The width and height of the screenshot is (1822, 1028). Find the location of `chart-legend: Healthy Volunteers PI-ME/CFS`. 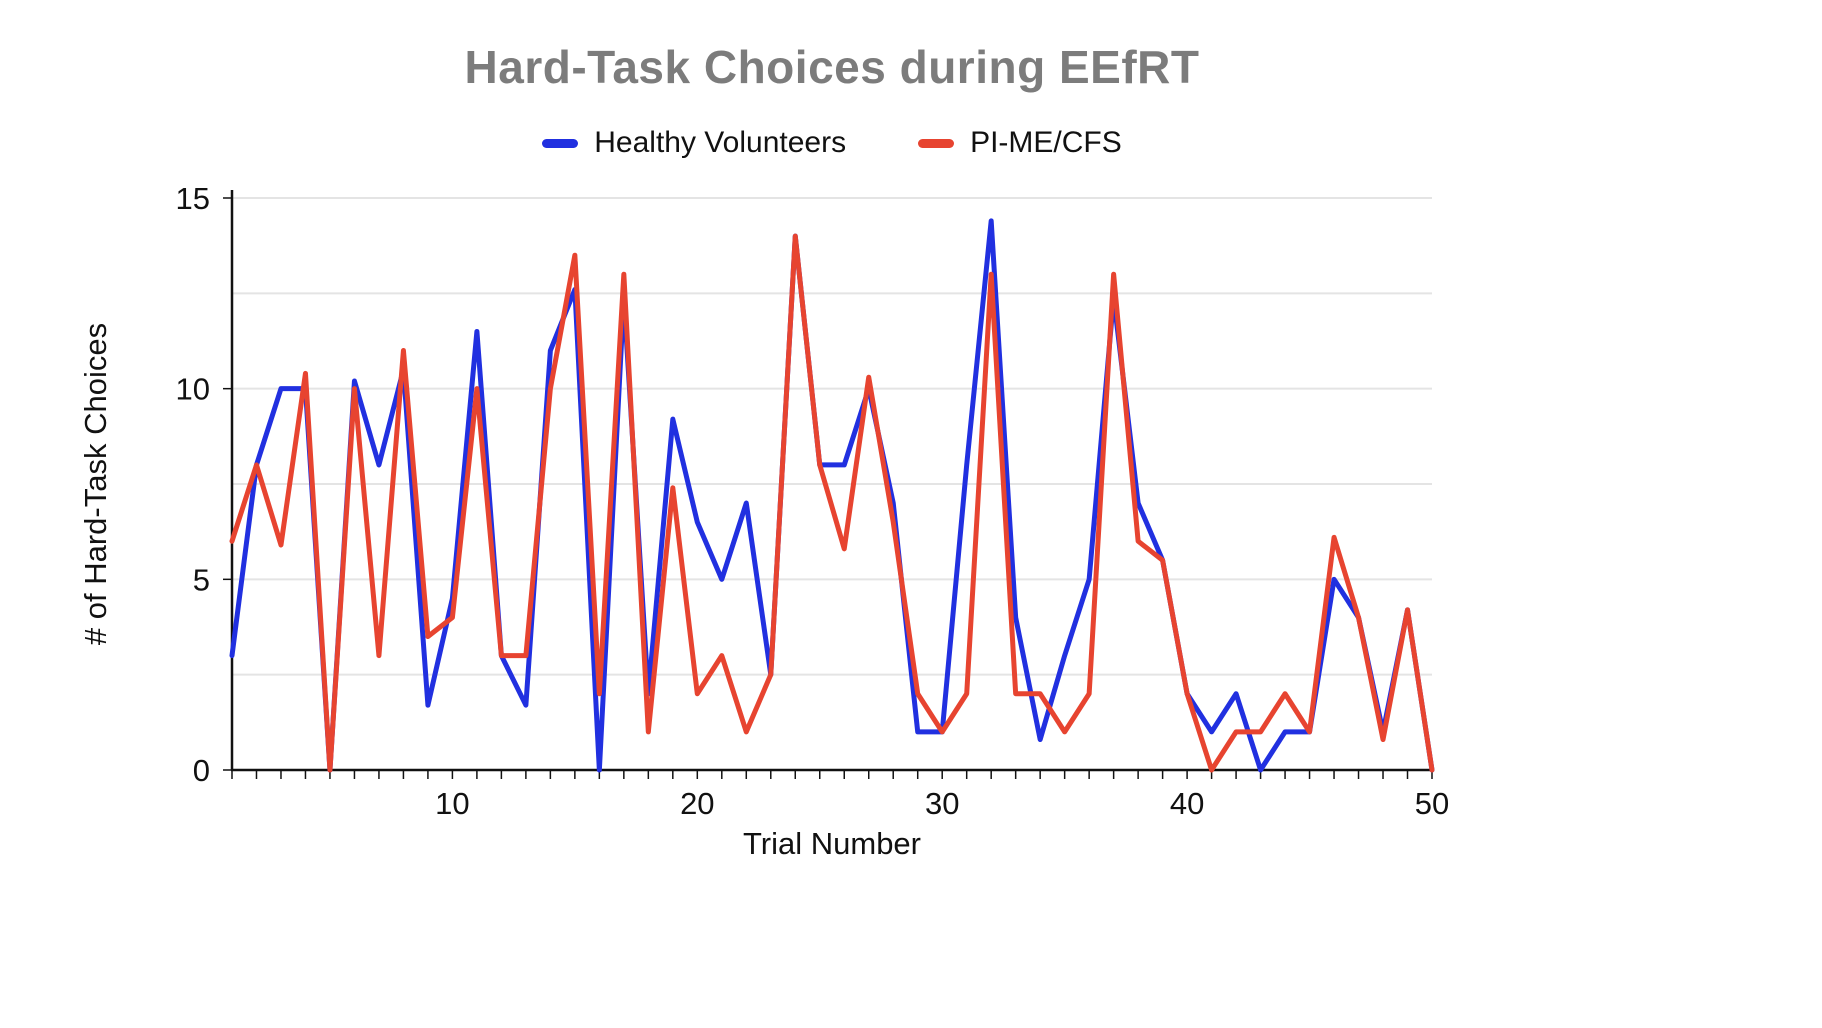

chart-legend: Healthy Volunteers PI-ME/CFS is located at coordinates (832, 143).